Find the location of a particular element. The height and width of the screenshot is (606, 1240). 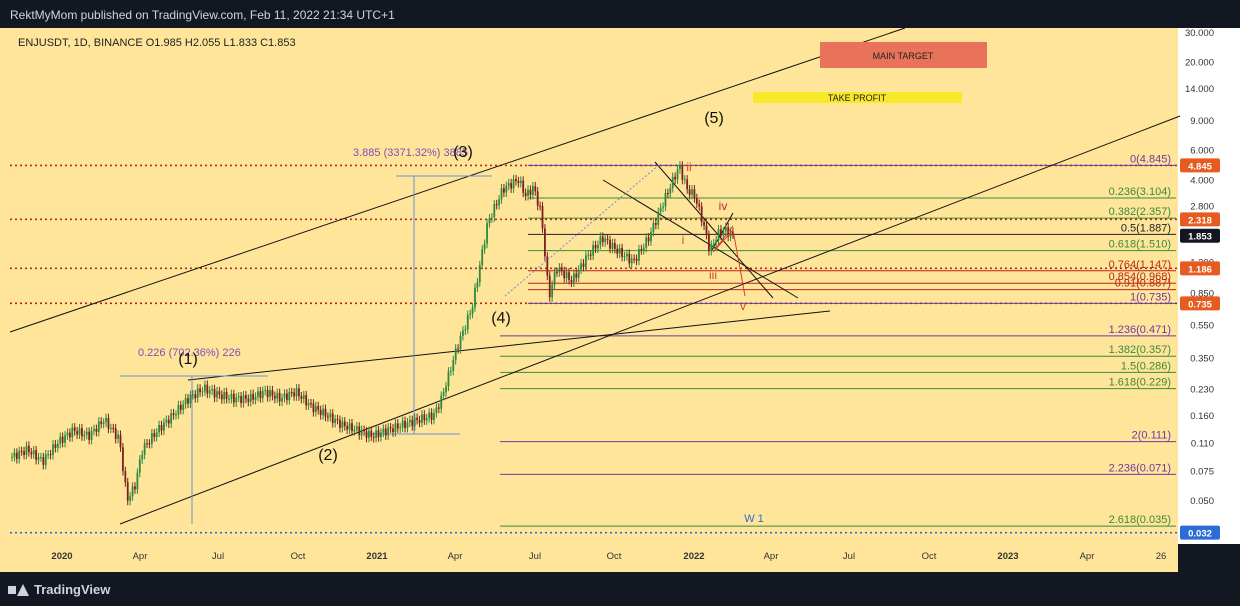

price-tick: 0.350 is located at coordinates (1202, 359).